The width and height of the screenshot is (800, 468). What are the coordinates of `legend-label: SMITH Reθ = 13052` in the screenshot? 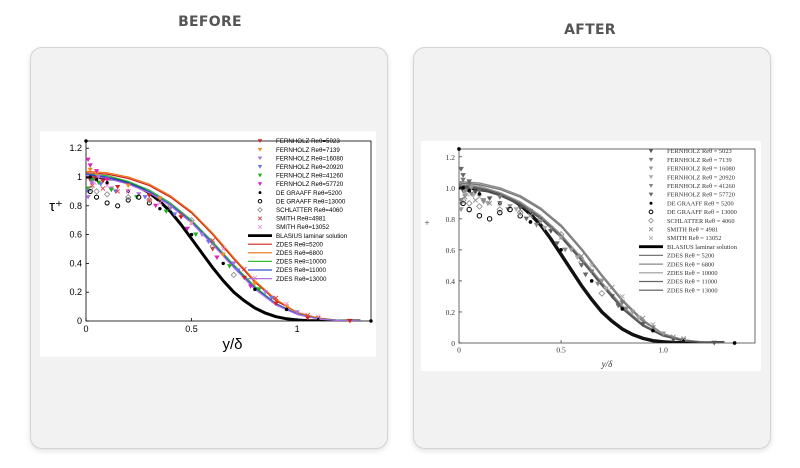 It's located at (694, 238).